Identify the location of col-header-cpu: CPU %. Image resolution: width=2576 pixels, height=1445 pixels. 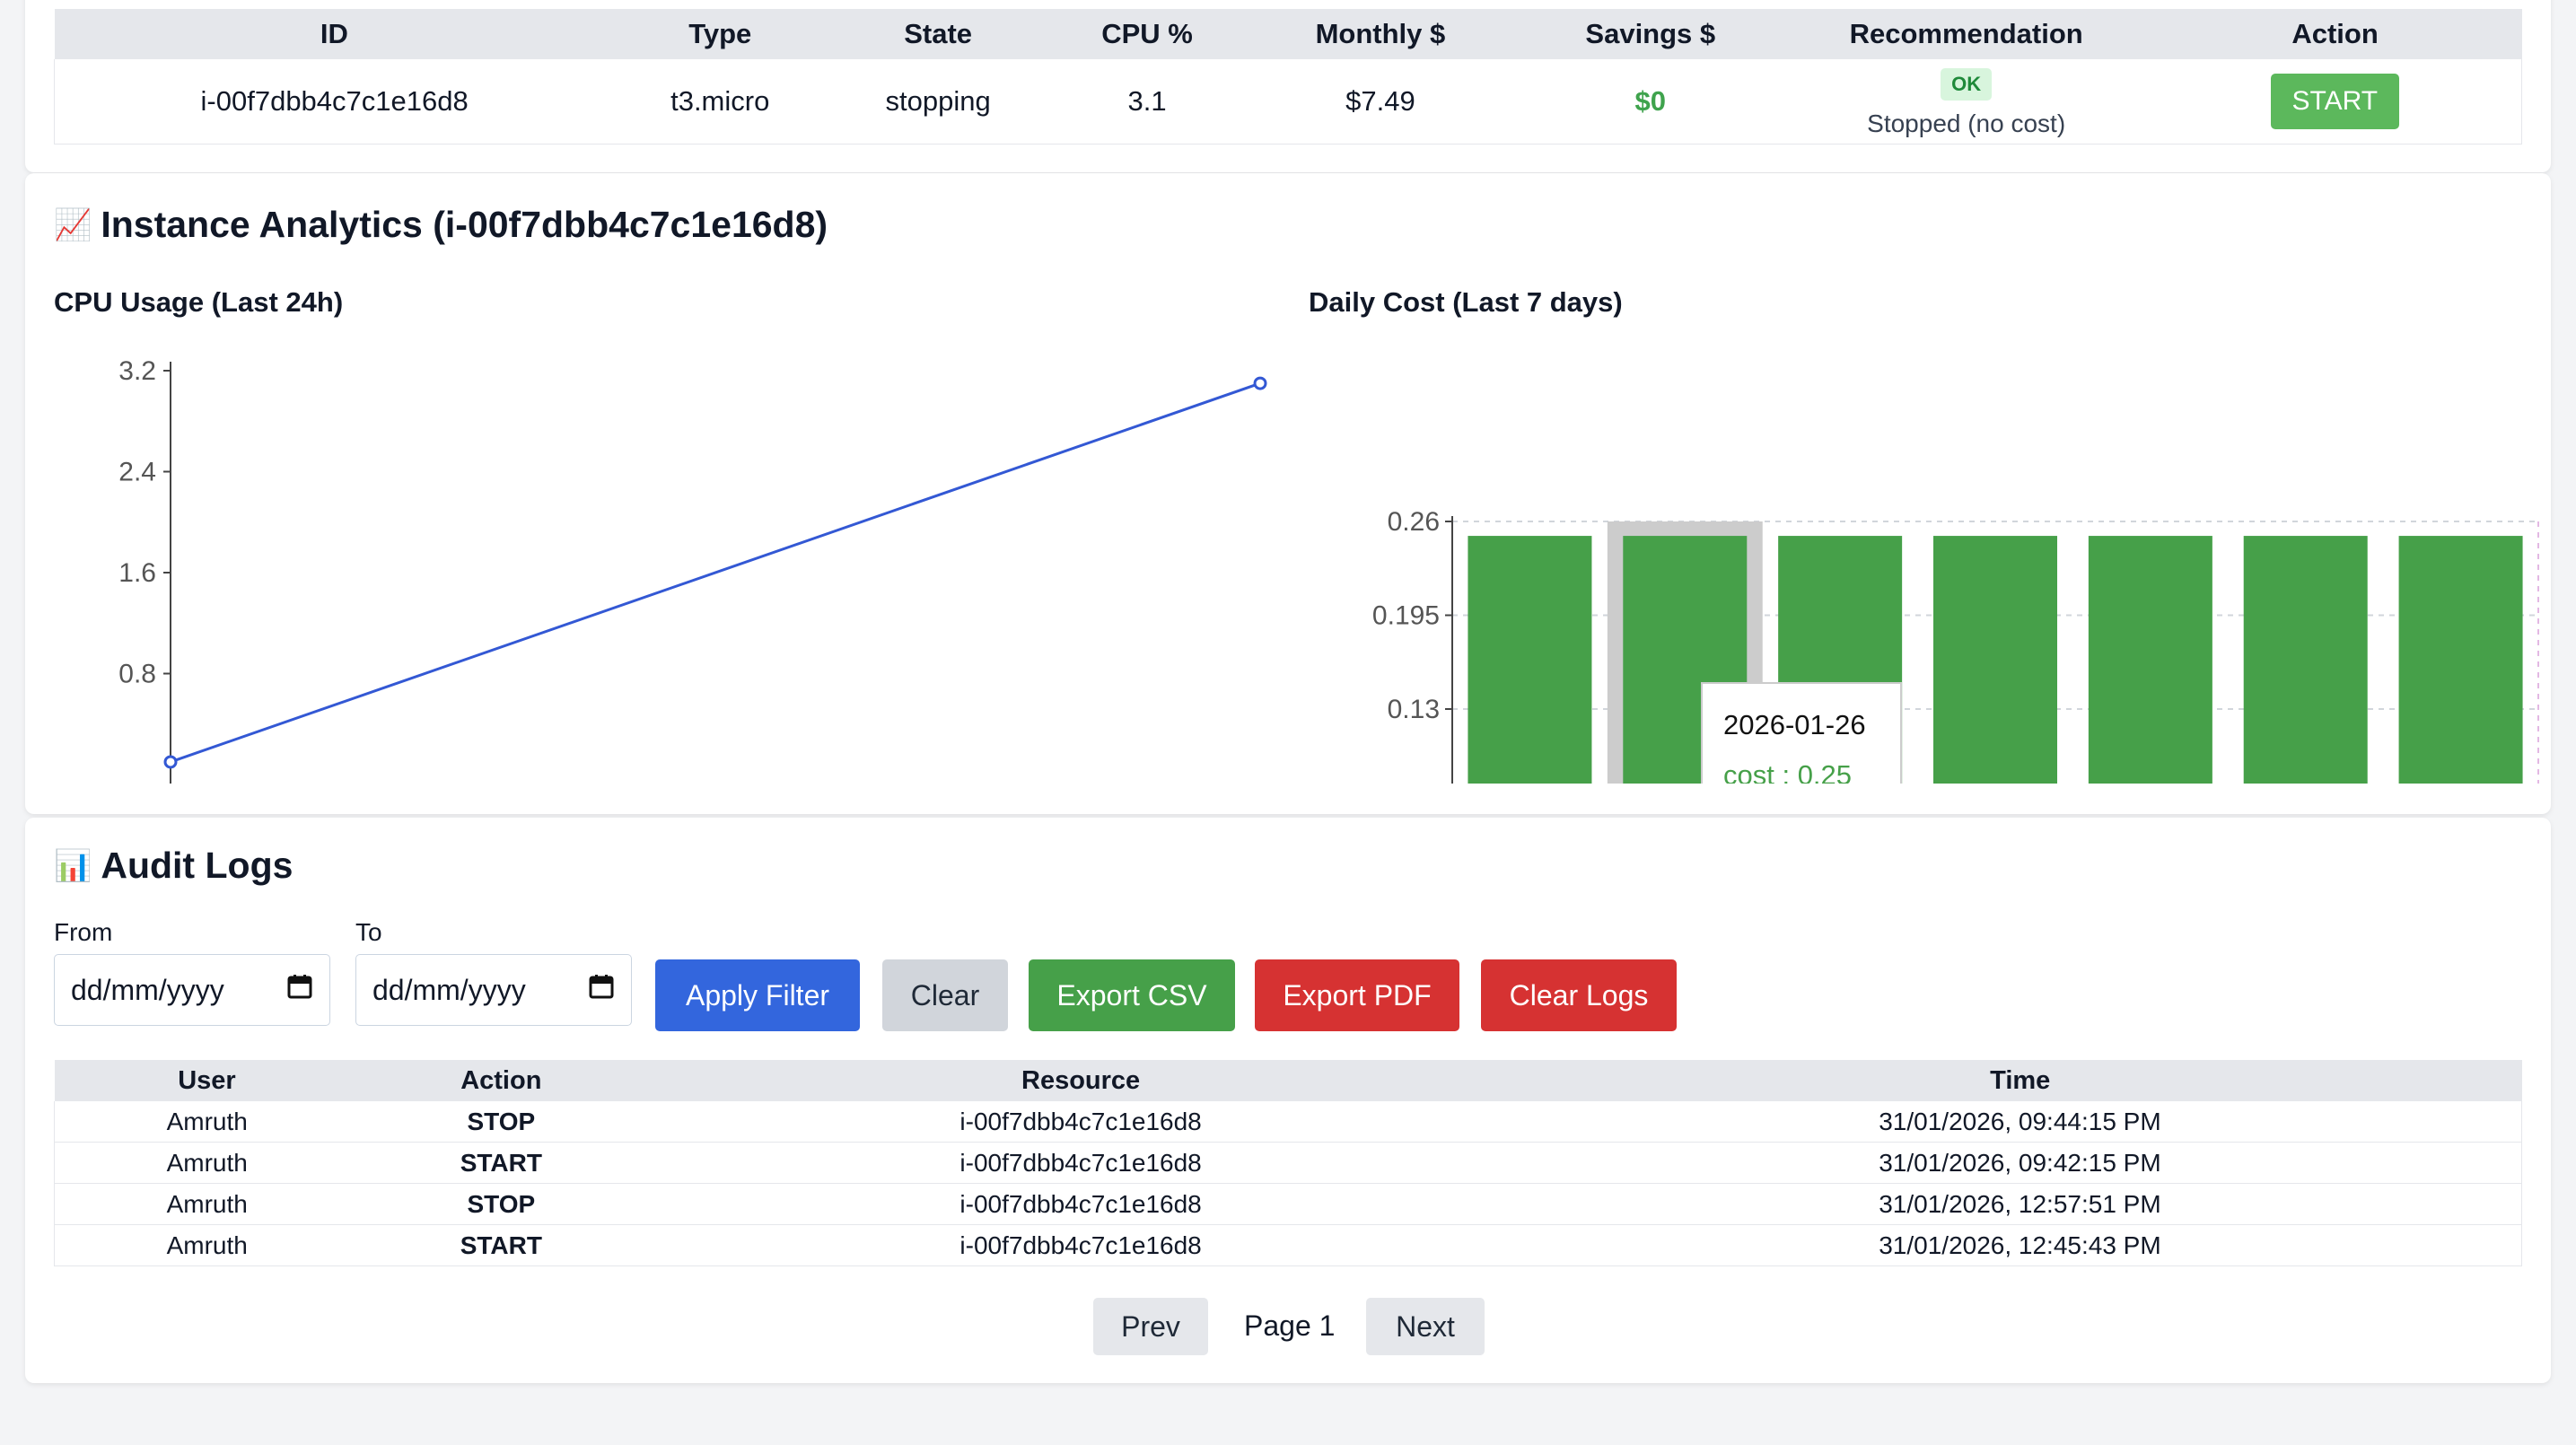
(1147, 34).